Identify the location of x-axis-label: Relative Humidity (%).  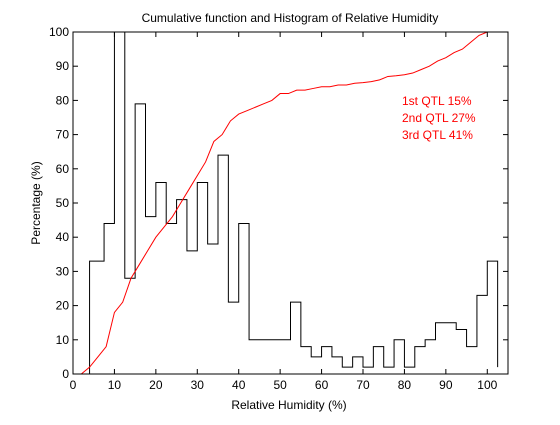
(288, 405).